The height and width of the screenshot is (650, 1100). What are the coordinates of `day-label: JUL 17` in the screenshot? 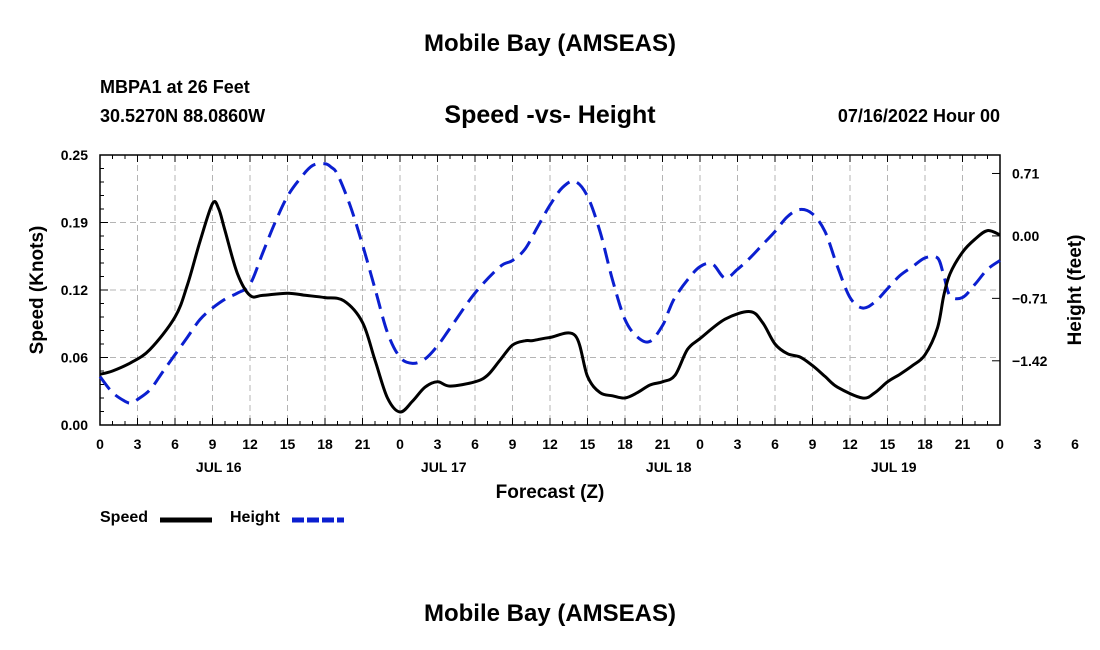 It's located at (444, 467).